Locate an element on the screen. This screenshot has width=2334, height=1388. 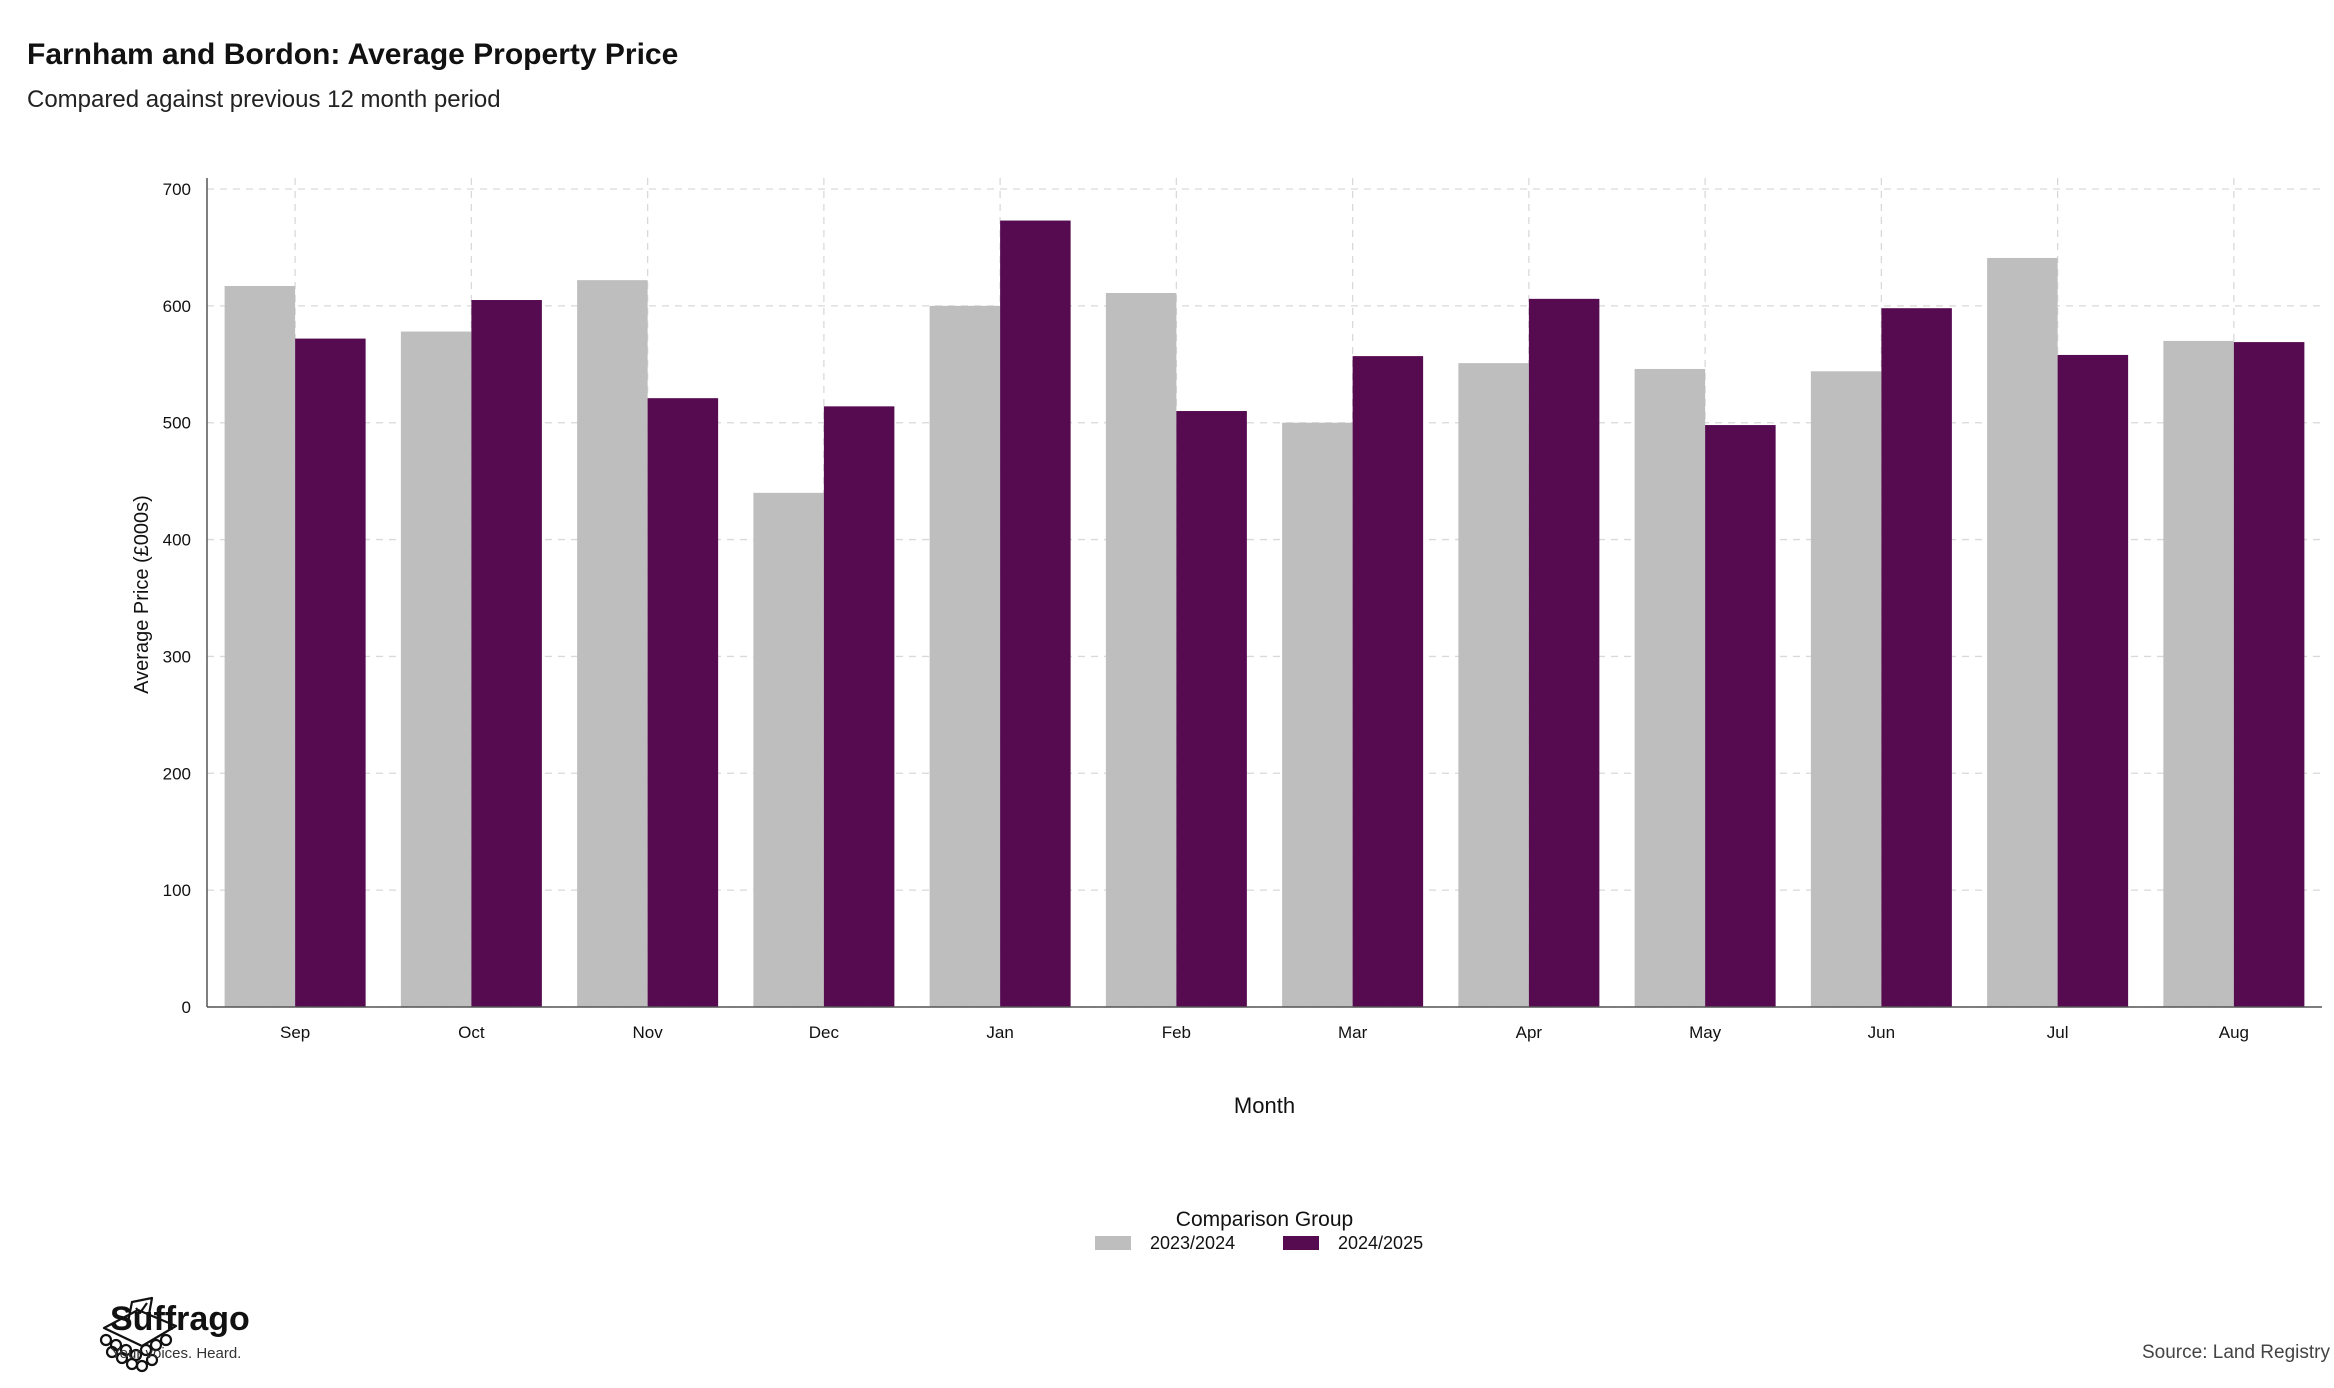
x-tick-label: Jul is located at coordinates (2058, 1032).